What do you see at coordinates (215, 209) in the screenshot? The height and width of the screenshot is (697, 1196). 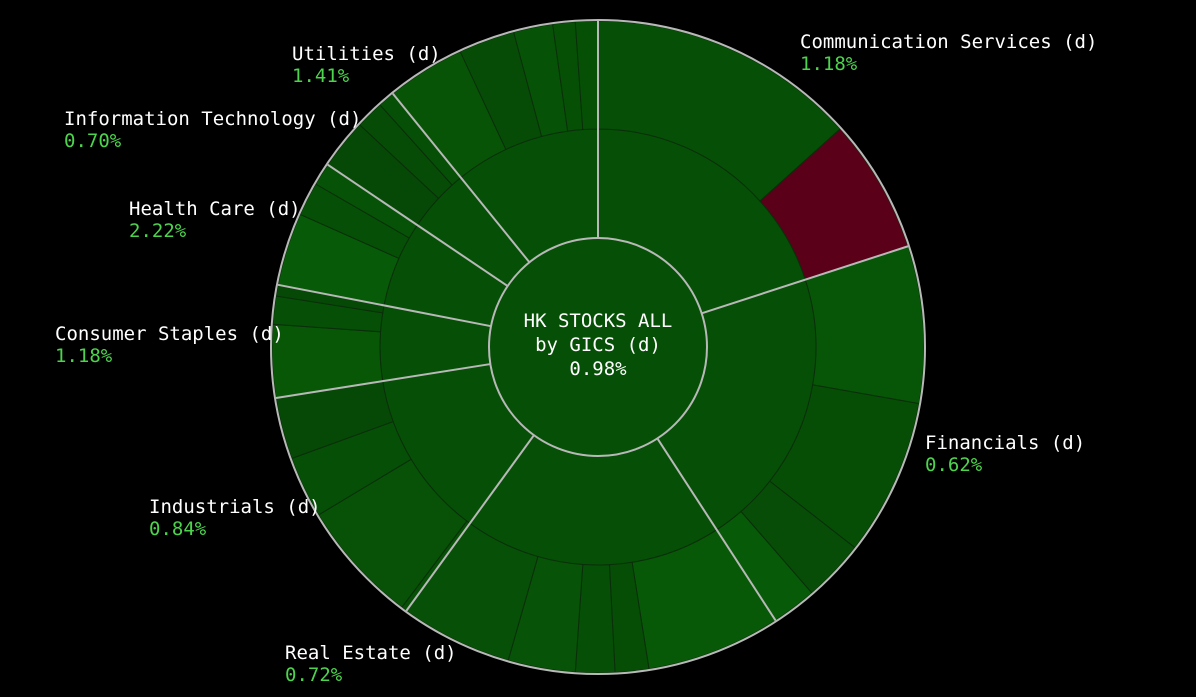 I see `sector-label-health-care: Health Care (d)` at bounding box center [215, 209].